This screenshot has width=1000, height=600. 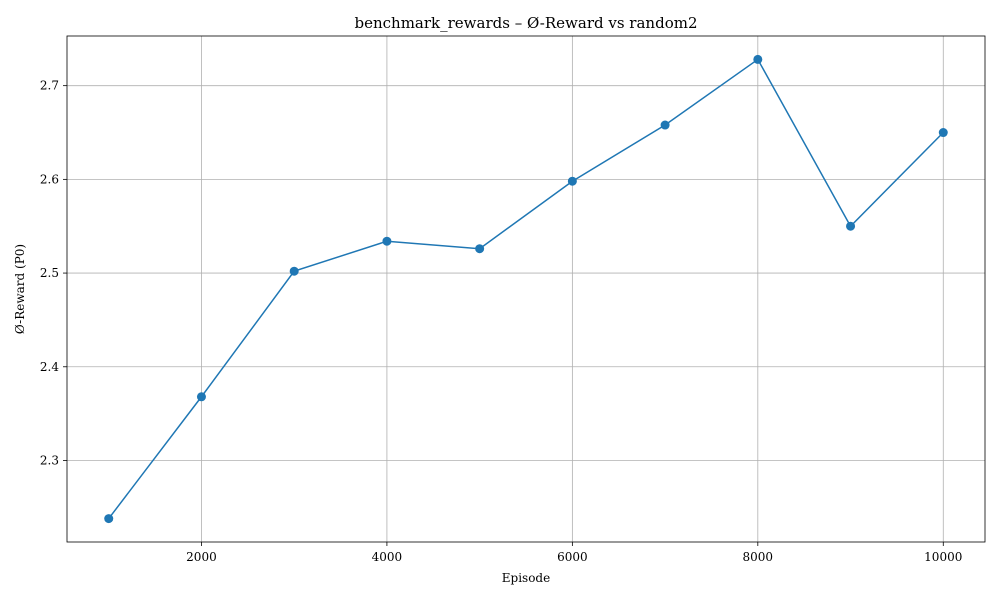 What do you see at coordinates (49, 273) in the screenshot?
I see `y-tick-label: 2.5` at bounding box center [49, 273].